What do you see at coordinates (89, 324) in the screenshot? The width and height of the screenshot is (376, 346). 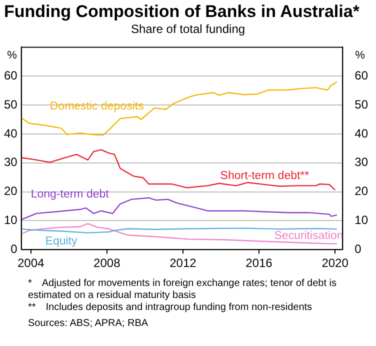 I see `source-note: Sources: ABS; APRA; RBA` at bounding box center [89, 324].